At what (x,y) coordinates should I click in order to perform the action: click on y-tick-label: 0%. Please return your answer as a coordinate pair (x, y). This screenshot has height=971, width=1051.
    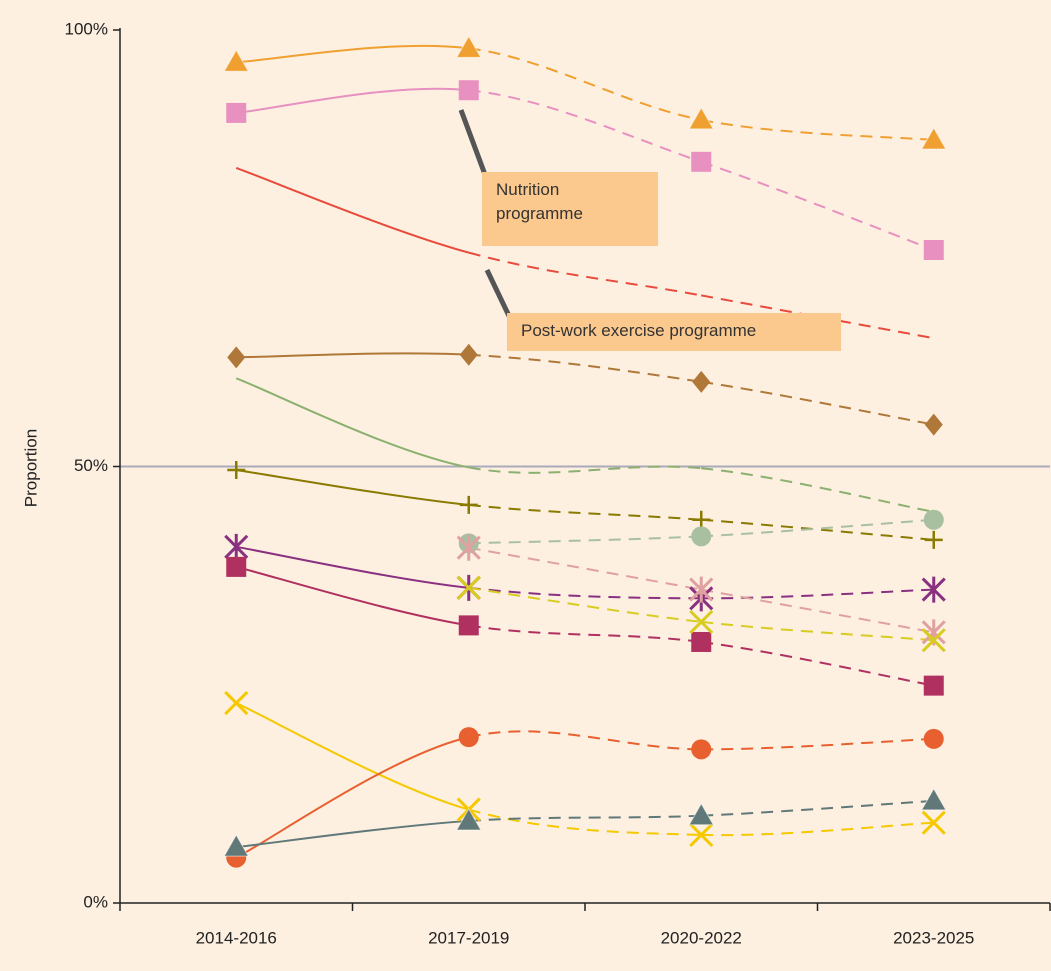
    Looking at the image, I should click on (95, 901).